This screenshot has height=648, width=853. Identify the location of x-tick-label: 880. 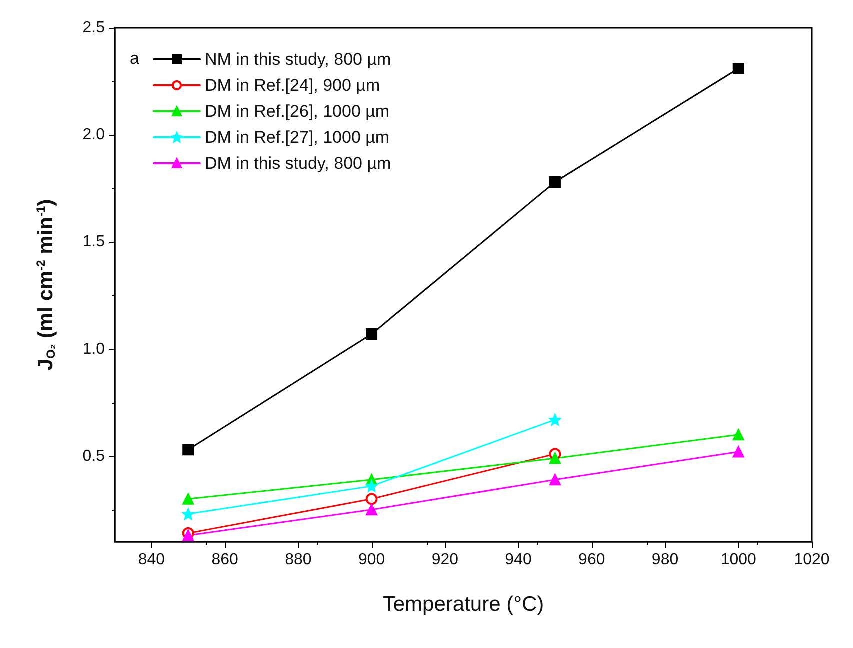
(298, 560).